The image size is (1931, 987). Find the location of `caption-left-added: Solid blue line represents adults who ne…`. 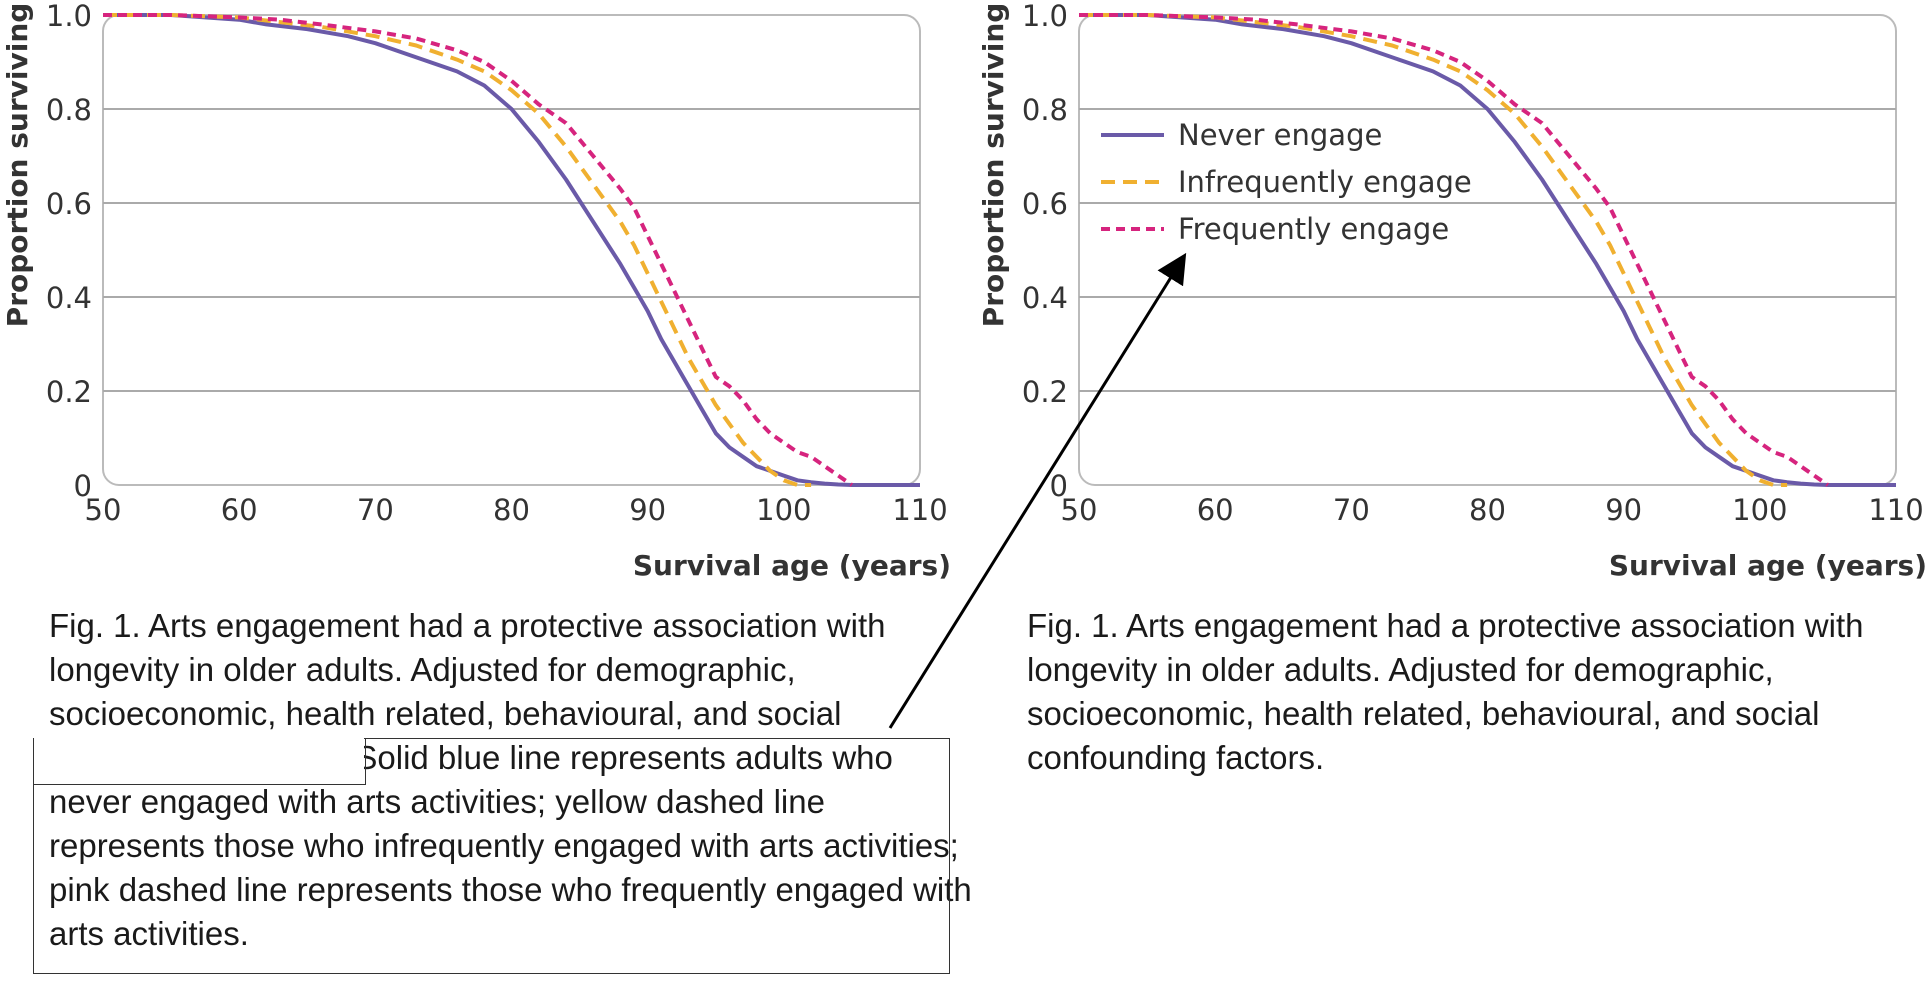

caption-left-added: Solid blue line represents adults who ne… is located at coordinates (510, 845).